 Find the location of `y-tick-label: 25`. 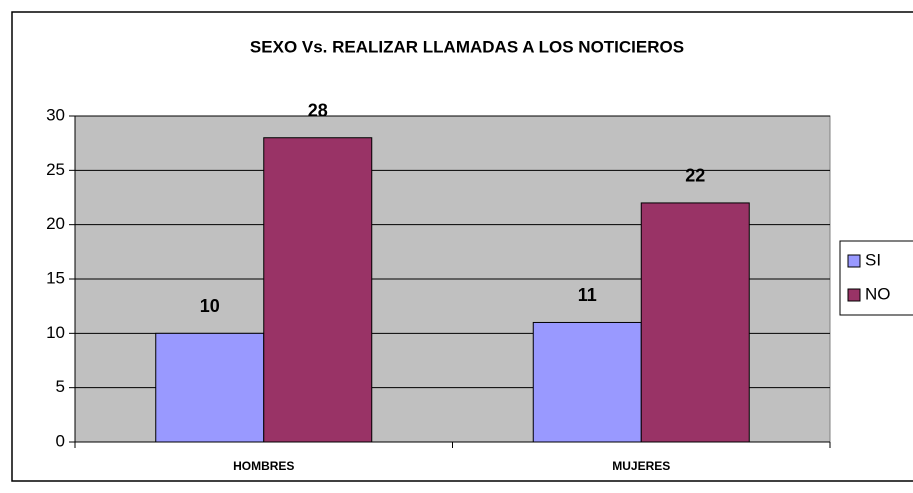

y-tick-label: 25 is located at coordinates (55, 169).